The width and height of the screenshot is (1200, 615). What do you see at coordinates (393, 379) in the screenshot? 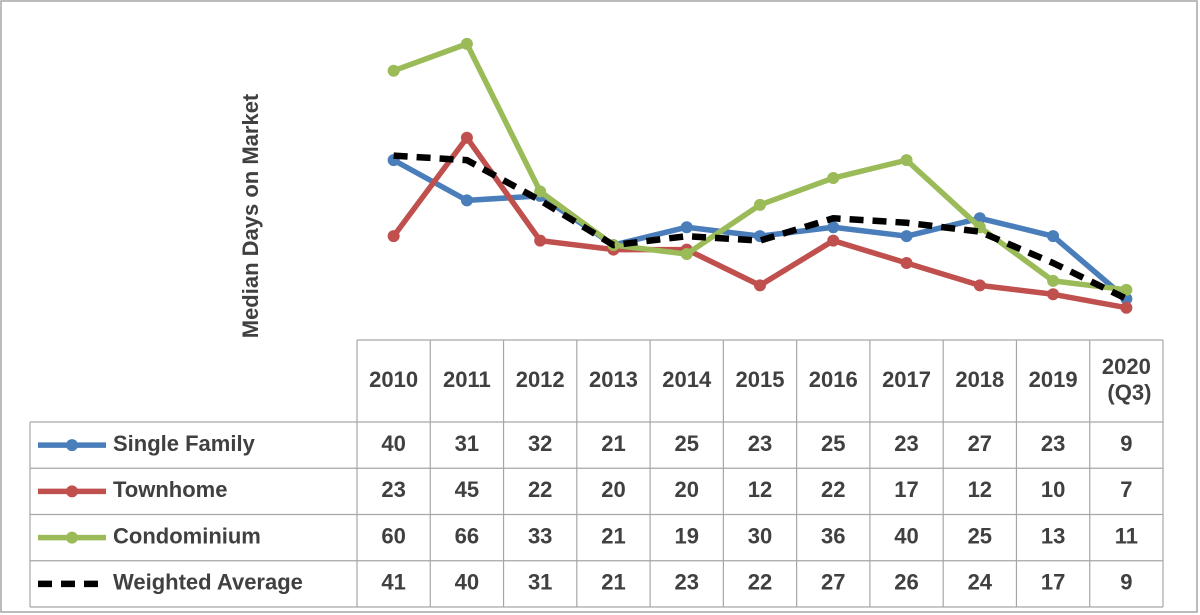
I see `x-tick-label: 2010` at bounding box center [393, 379].